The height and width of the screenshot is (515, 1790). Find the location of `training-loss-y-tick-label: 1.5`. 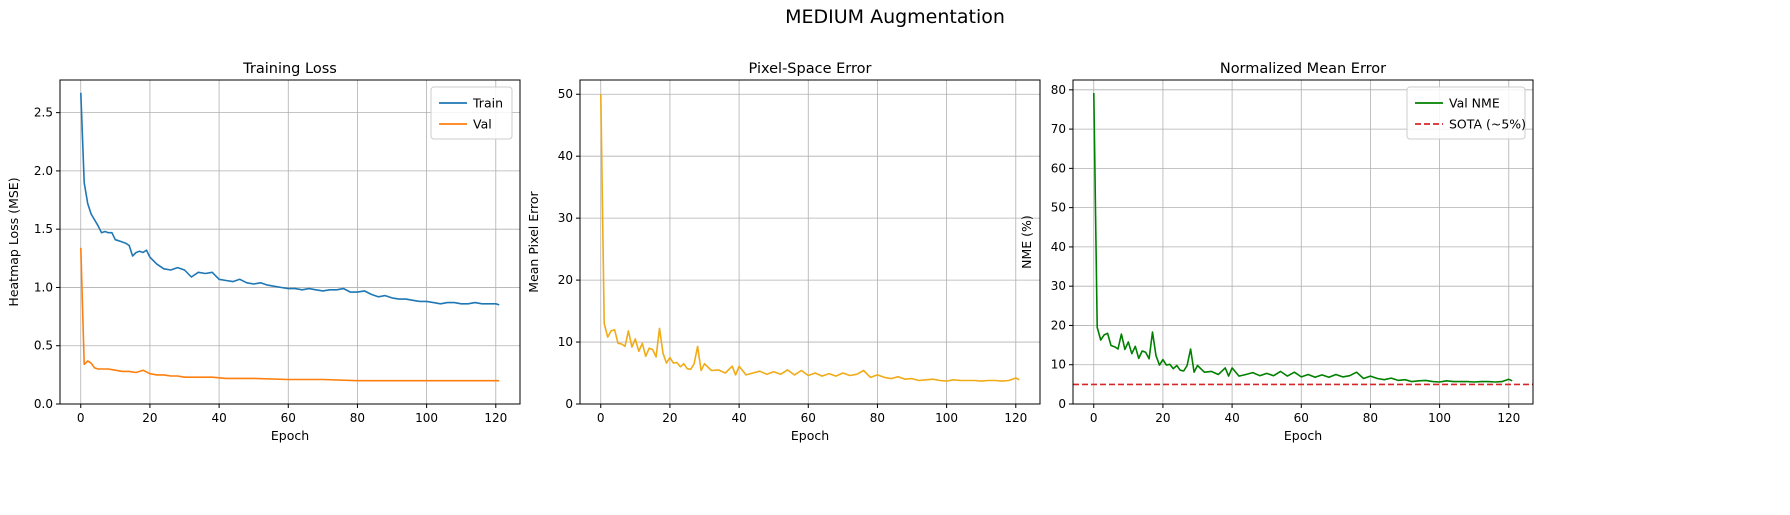

training-loss-y-tick-label: 1.5 is located at coordinates (43, 229).